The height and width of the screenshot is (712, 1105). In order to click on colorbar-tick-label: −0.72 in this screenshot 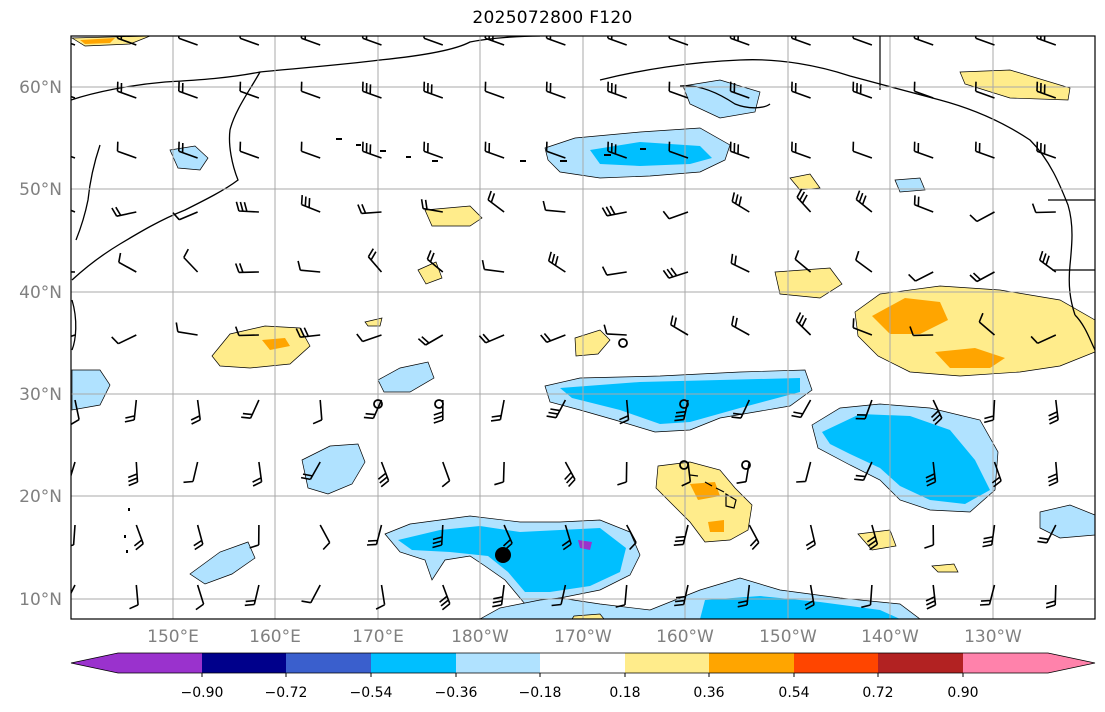, I will do `click(286, 693)`.